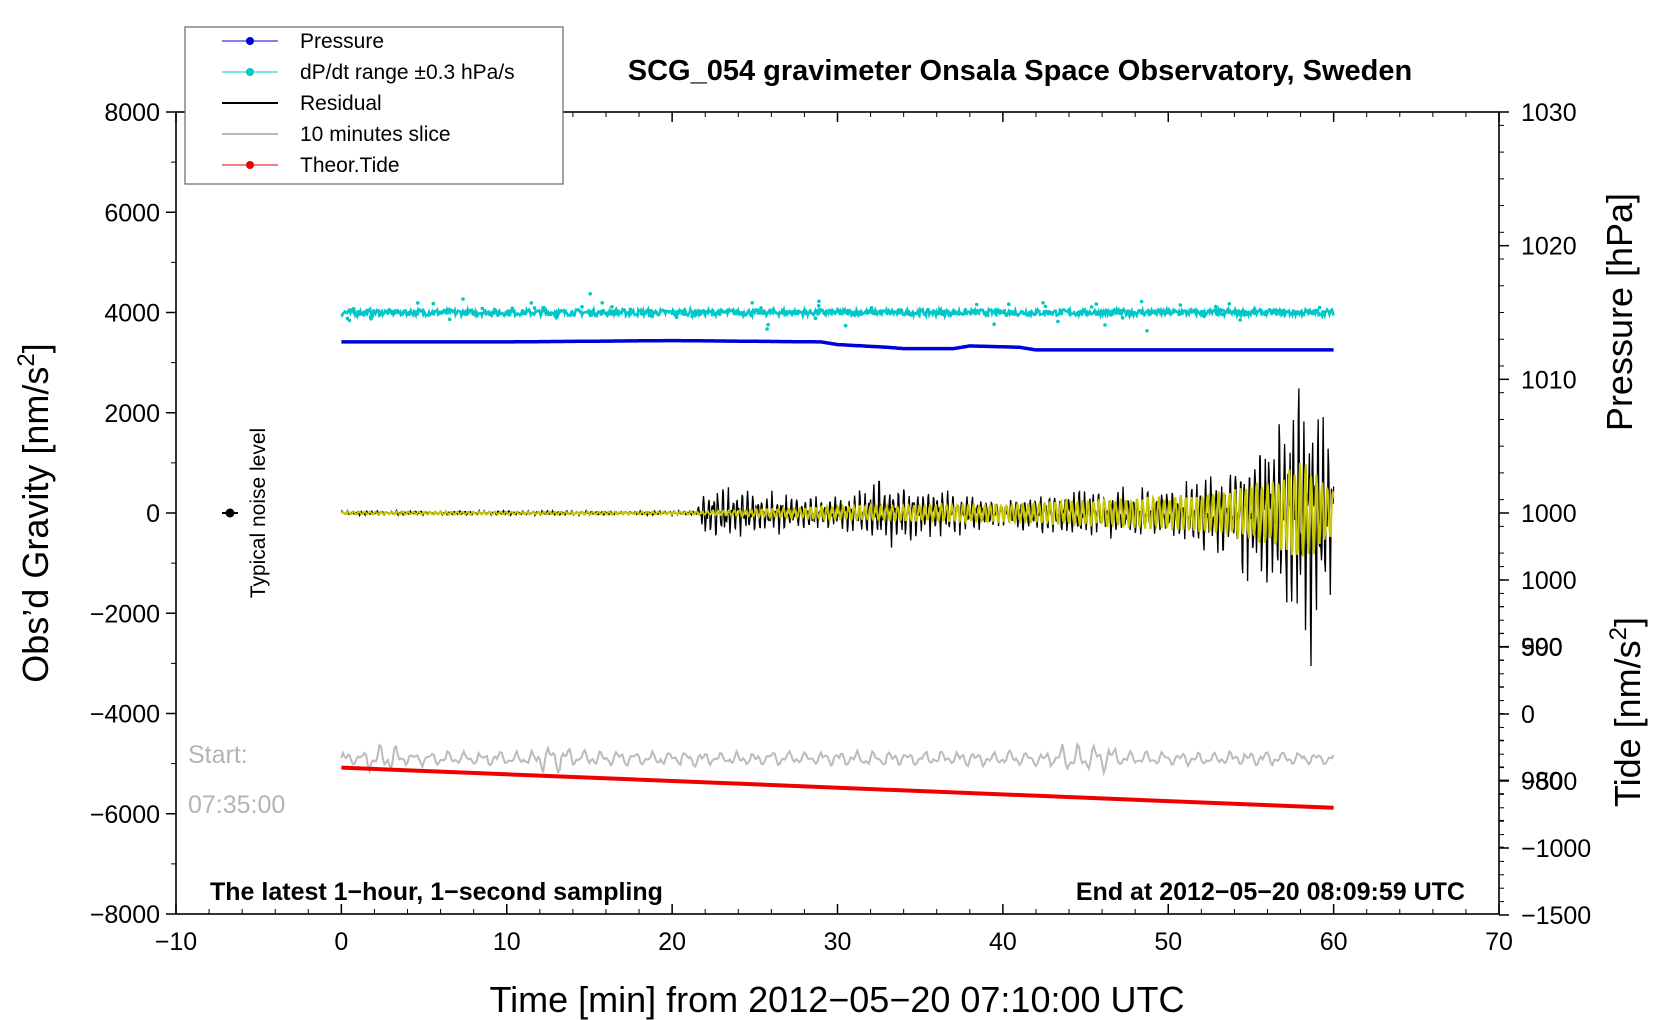 The image size is (1676, 1020). What do you see at coordinates (258, 513) in the screenshot?
I see `noise-label: Typical noise level` at bounding box center [258, 513].